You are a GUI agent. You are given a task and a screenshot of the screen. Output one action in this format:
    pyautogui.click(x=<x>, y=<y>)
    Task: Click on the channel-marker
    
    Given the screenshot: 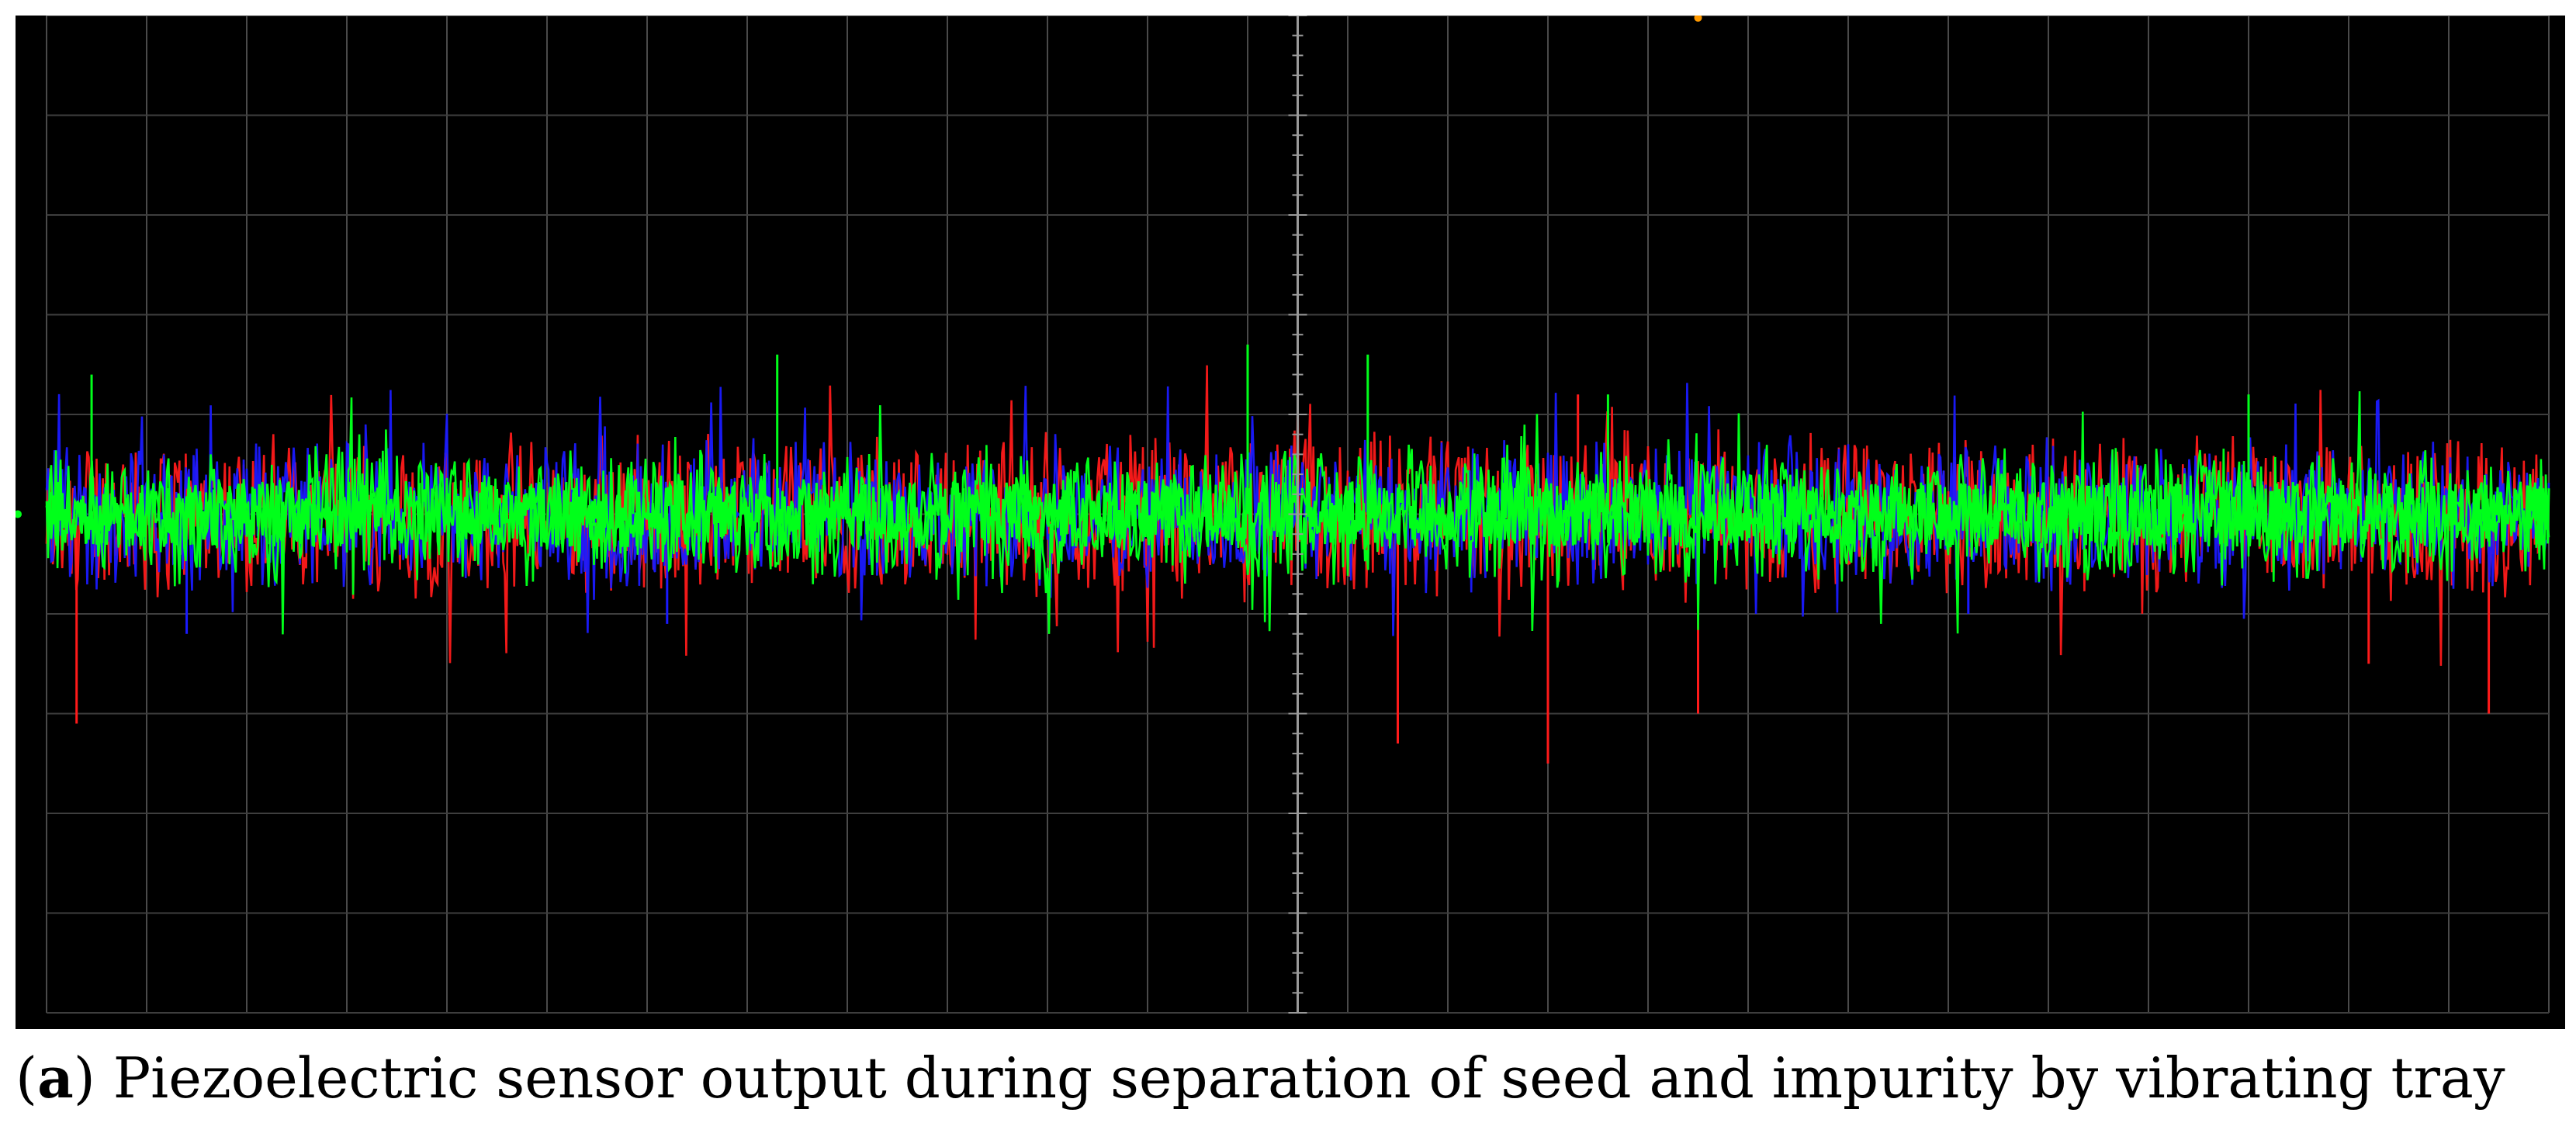 What is the action you would take?
    pyautogui.click(x=19, y=514)
    